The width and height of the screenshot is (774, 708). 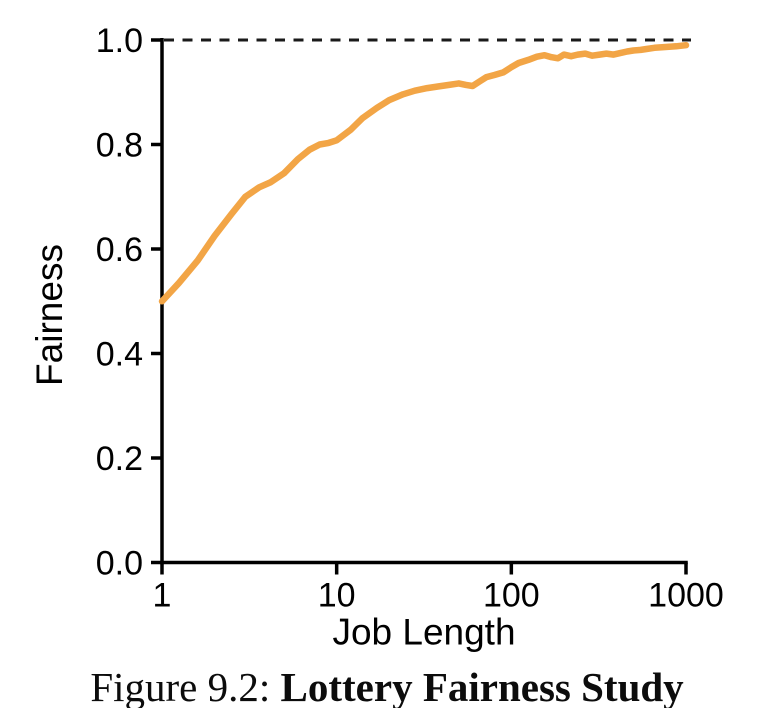 I want to click on y-axis-title: Fairness, so click(x=49, y=315).